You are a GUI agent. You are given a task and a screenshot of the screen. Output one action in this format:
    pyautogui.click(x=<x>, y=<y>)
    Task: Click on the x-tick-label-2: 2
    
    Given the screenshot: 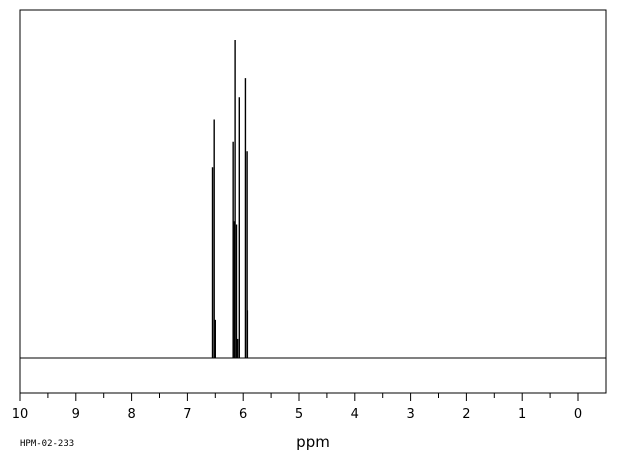 What is the action you would take?
    pyautogui.click(x=466, y=414)
    